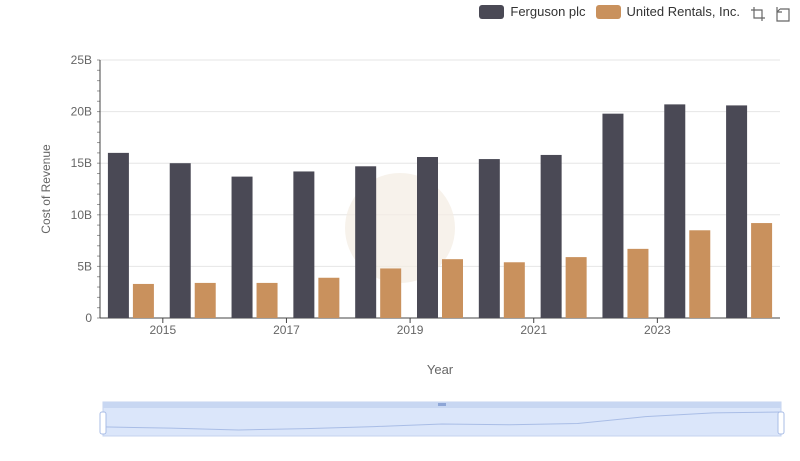 The image size is (800, 461). I want to click on x-tick-label: 2017, so click(286, 330).